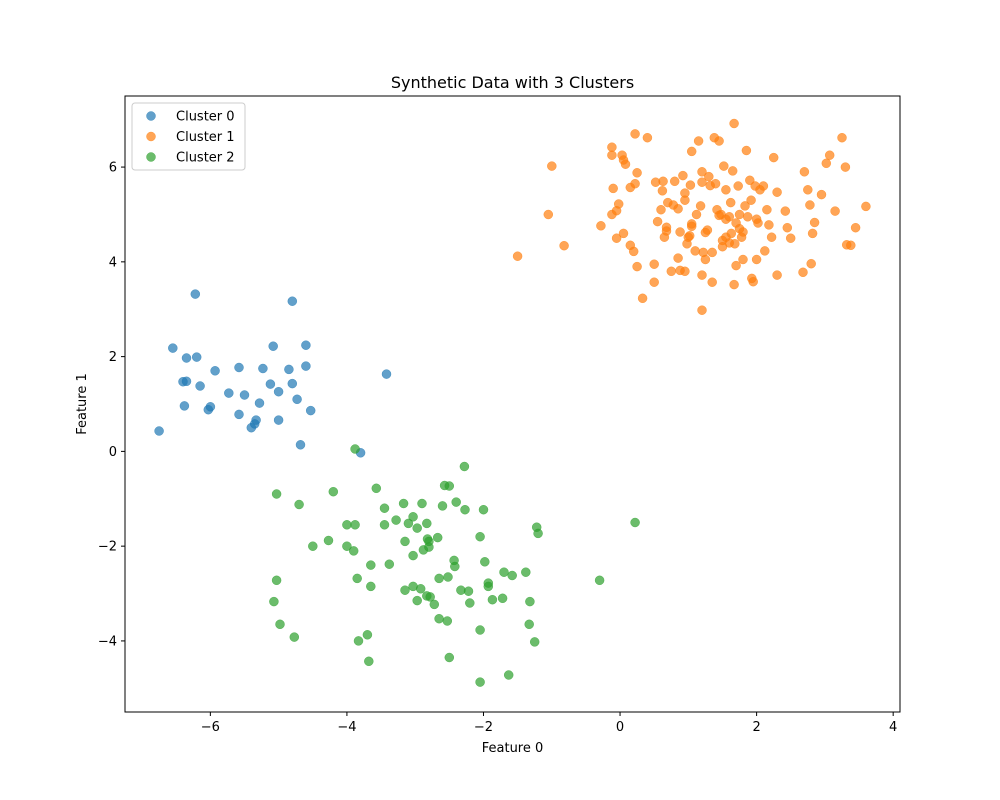 The image size is (1000, 800). I want to click on y-tick-label: −2, so click(107, 547).